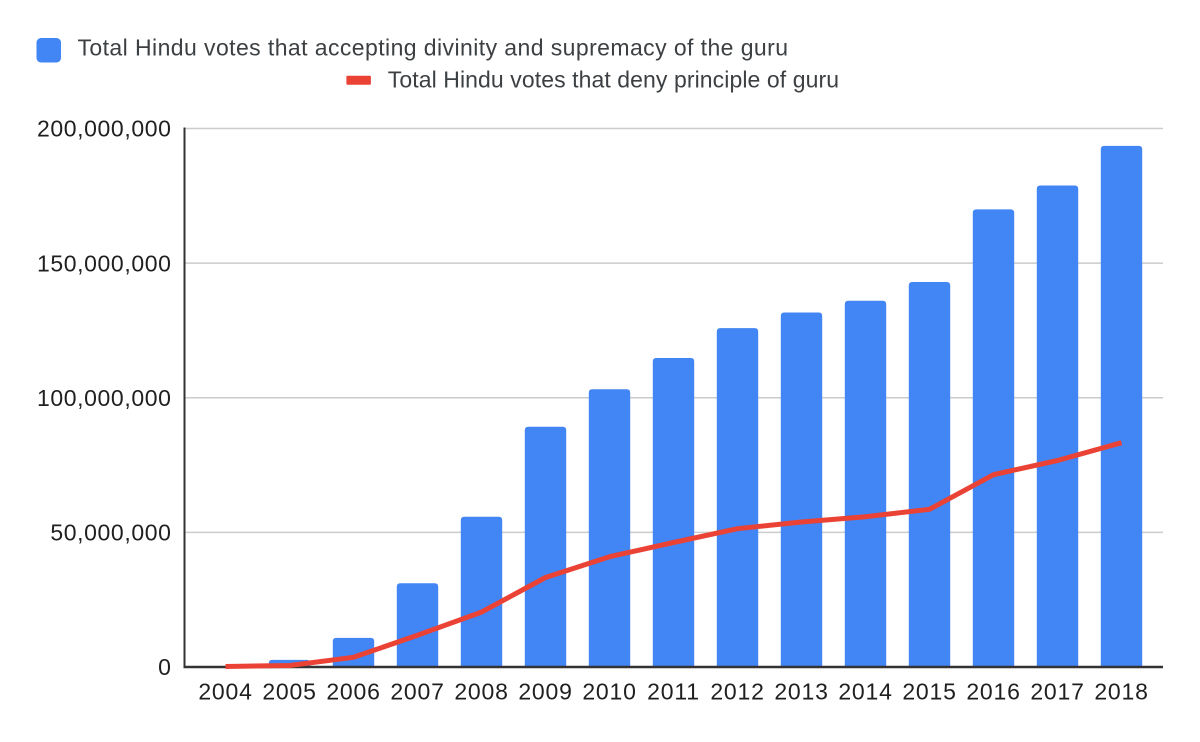  What do you see at coordinates (164, 667) in the screenshot?
I see `svg-text: 0` at bounding box center [164, 667].